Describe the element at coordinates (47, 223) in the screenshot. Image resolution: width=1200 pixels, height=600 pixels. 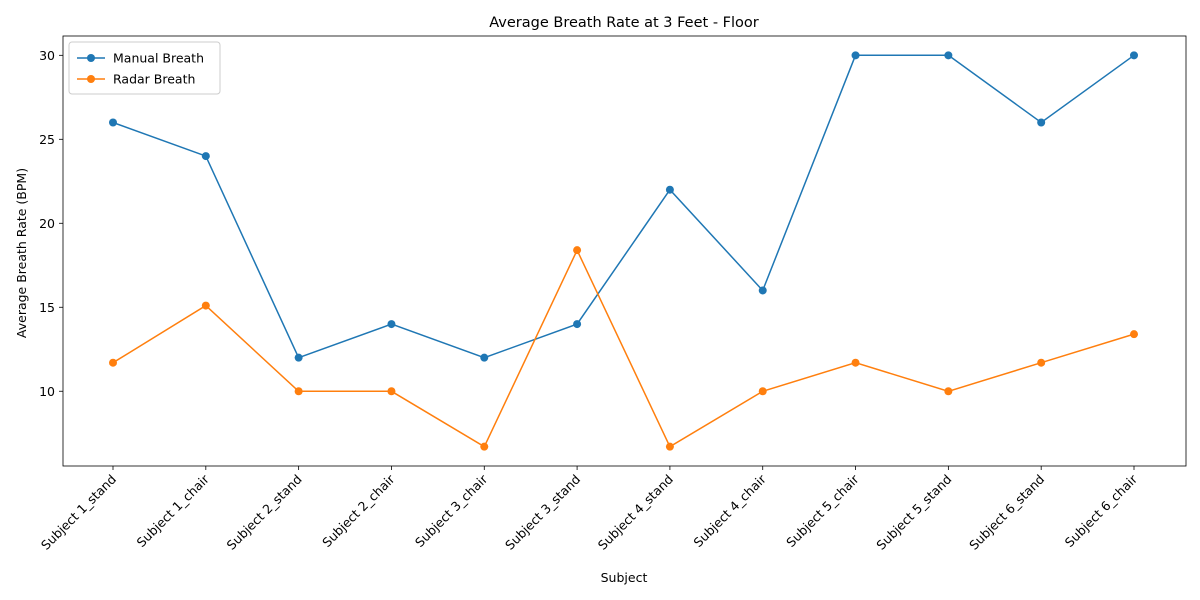
I see `y-tick-label-20: 20` at that location.